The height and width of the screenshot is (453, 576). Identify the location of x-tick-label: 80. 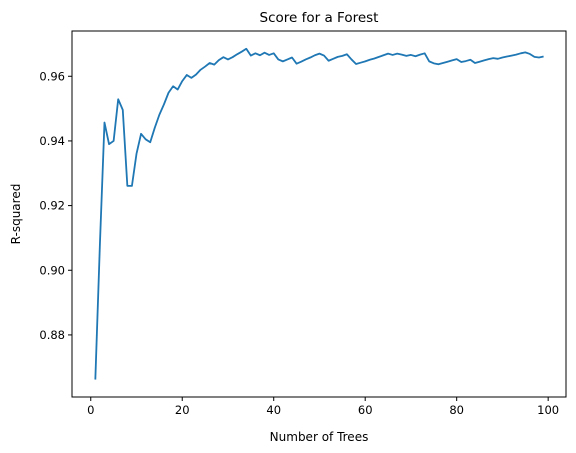
(456, 410).